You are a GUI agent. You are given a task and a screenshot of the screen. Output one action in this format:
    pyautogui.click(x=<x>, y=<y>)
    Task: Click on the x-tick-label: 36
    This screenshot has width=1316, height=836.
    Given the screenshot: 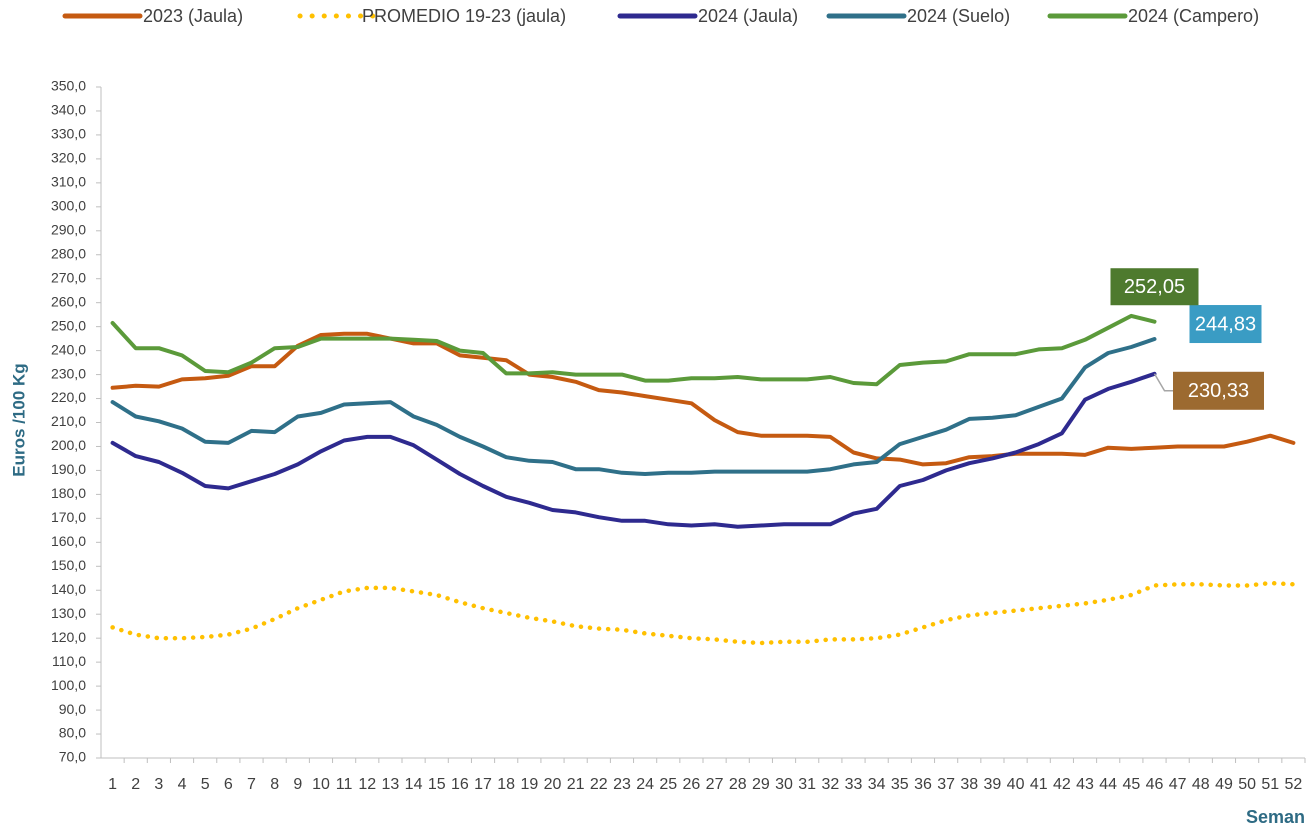 What is the action you would take?
    pyautogui.click(x=923, y=784)
    